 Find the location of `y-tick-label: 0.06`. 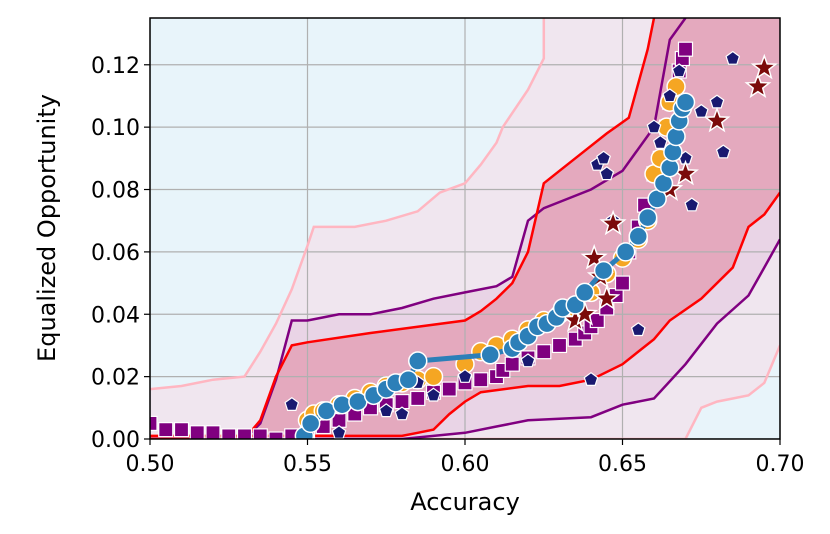

y-tick-label: 0.06 is located at coordinates (115, 253).